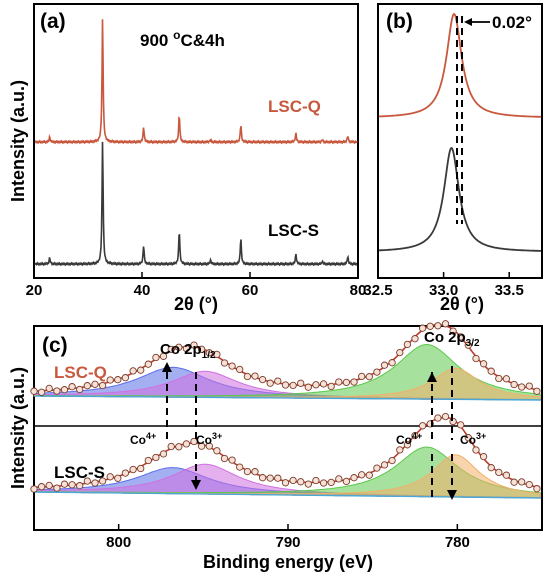 The image size is (550, 576). I want to click on co2p32-label: Co 2p3/2, so click(452, 339).